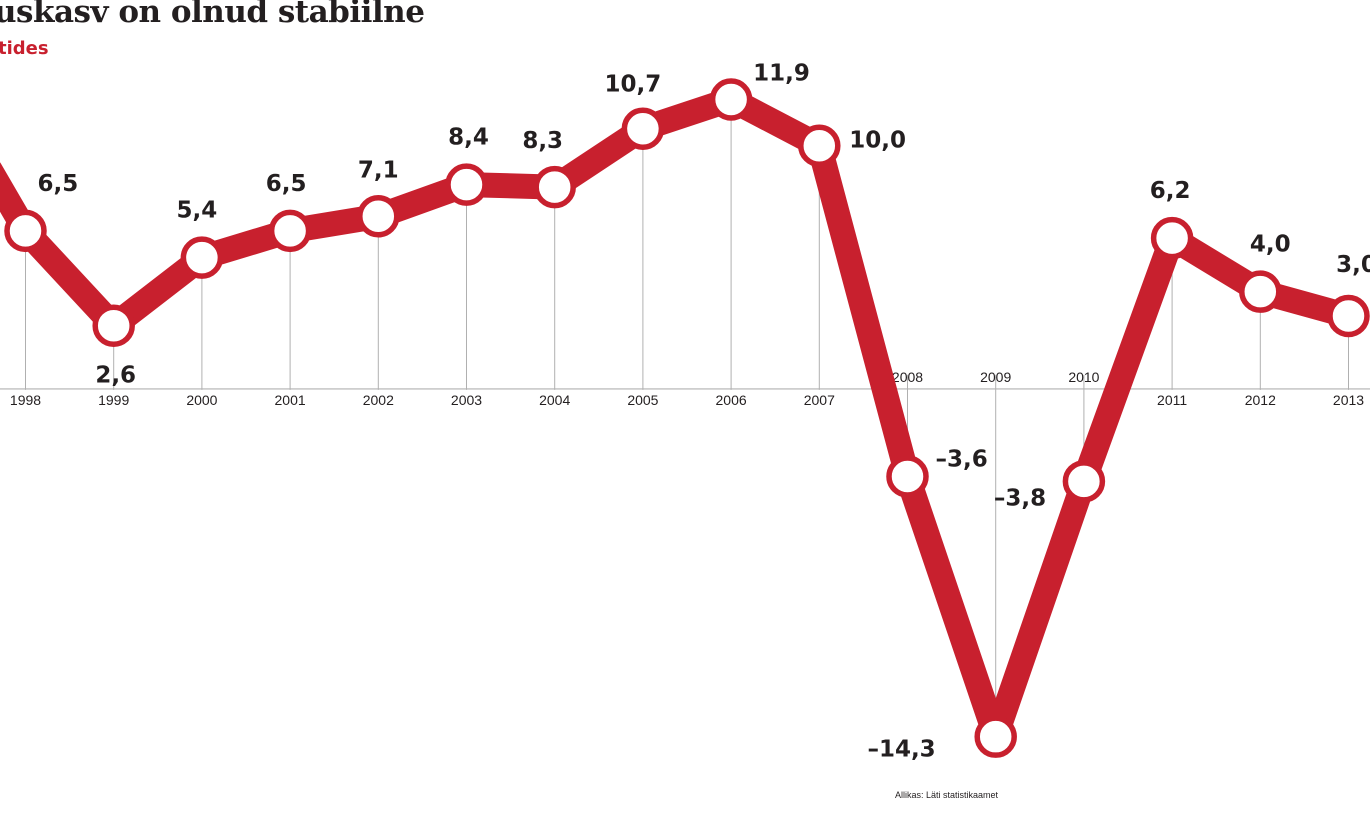 This screenshot has width=1370, height=820. I want to click on value-label: –3,6, so click(962, 459).